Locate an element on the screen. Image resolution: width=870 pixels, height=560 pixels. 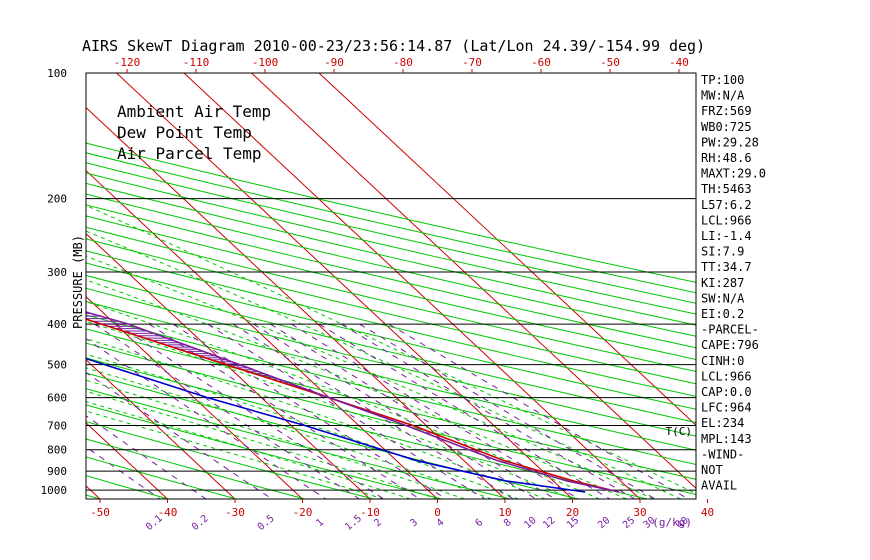
index-entry: NOT is located at coordinates (712, 470).